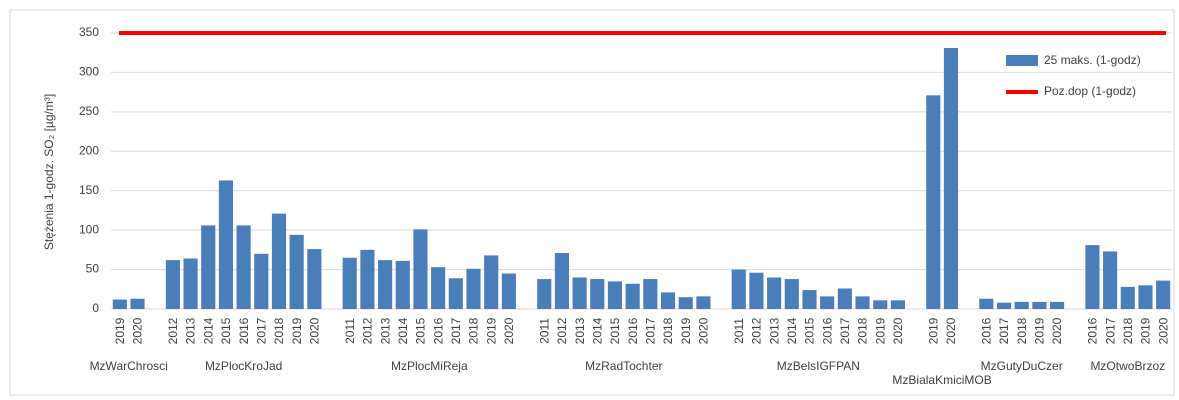 The image size is (1179, 400). I want to click on group-label: MzBialaKmiciMOB, so click(941, 380).